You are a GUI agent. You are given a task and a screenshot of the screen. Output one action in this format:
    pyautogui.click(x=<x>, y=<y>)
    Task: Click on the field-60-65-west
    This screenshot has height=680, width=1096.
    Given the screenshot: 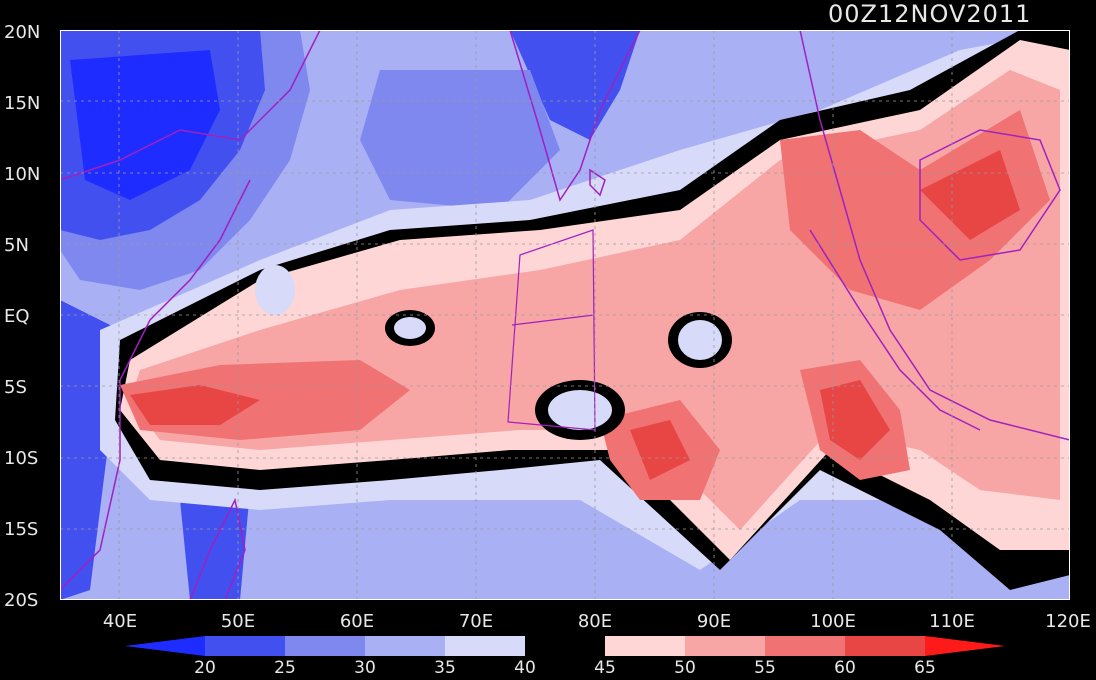 What is the action you would take?
    pyautogui.click(x=195, y=405)
    